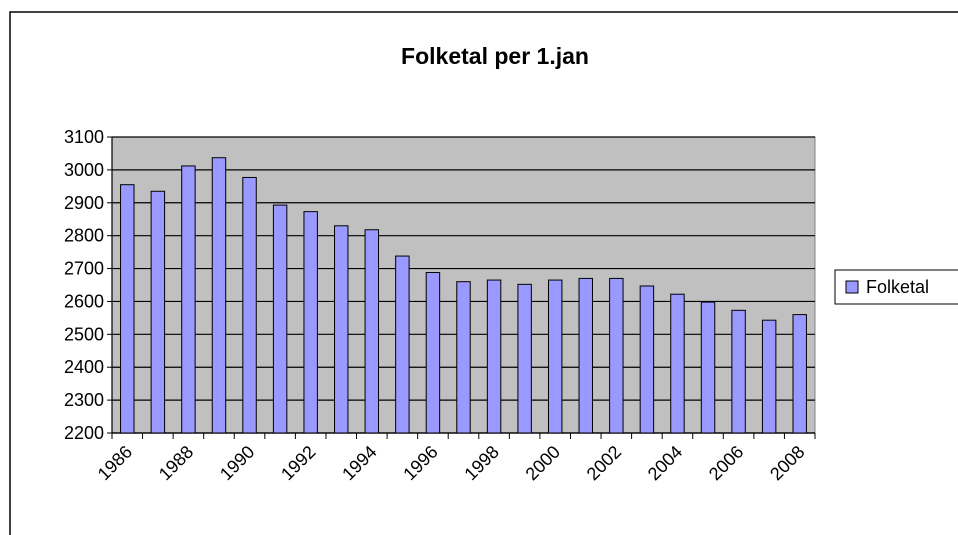 The height and width of the screenshot is (535, 958). I want to click on y-tick-label: 3100, so click(84, 137).